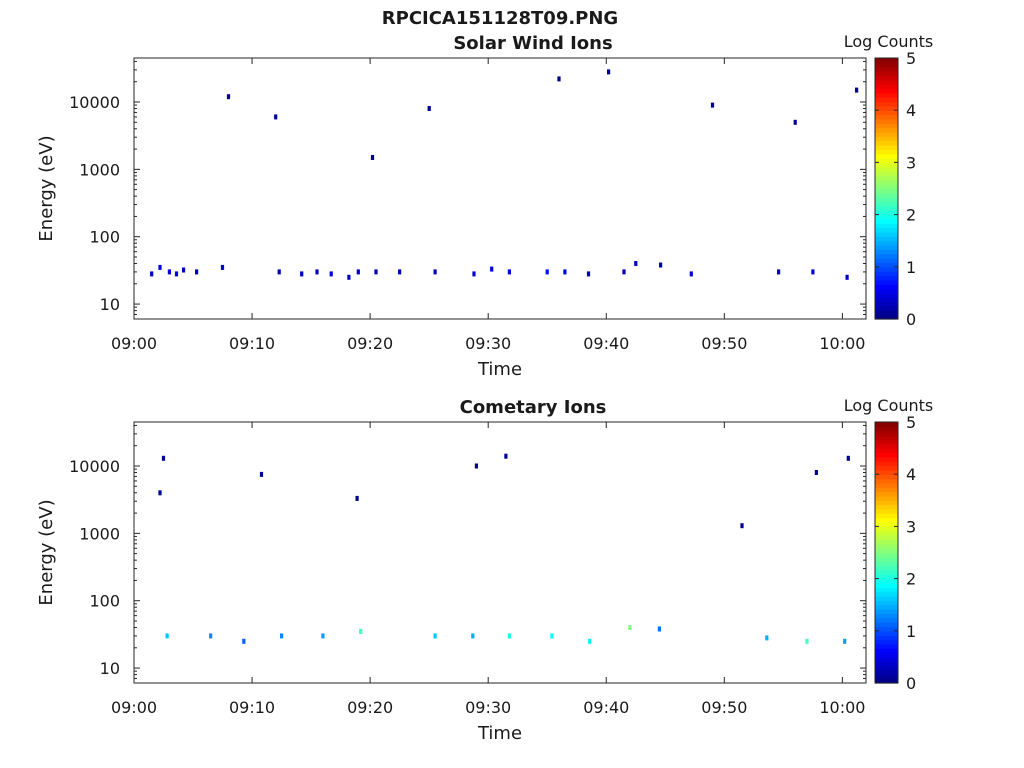 Image resolution: width=1024 pixels, height=768 pixels. Describe the element at coordinates (533, 407) in the screenshot. I see `panel-title: Cometary Ions` at that location.